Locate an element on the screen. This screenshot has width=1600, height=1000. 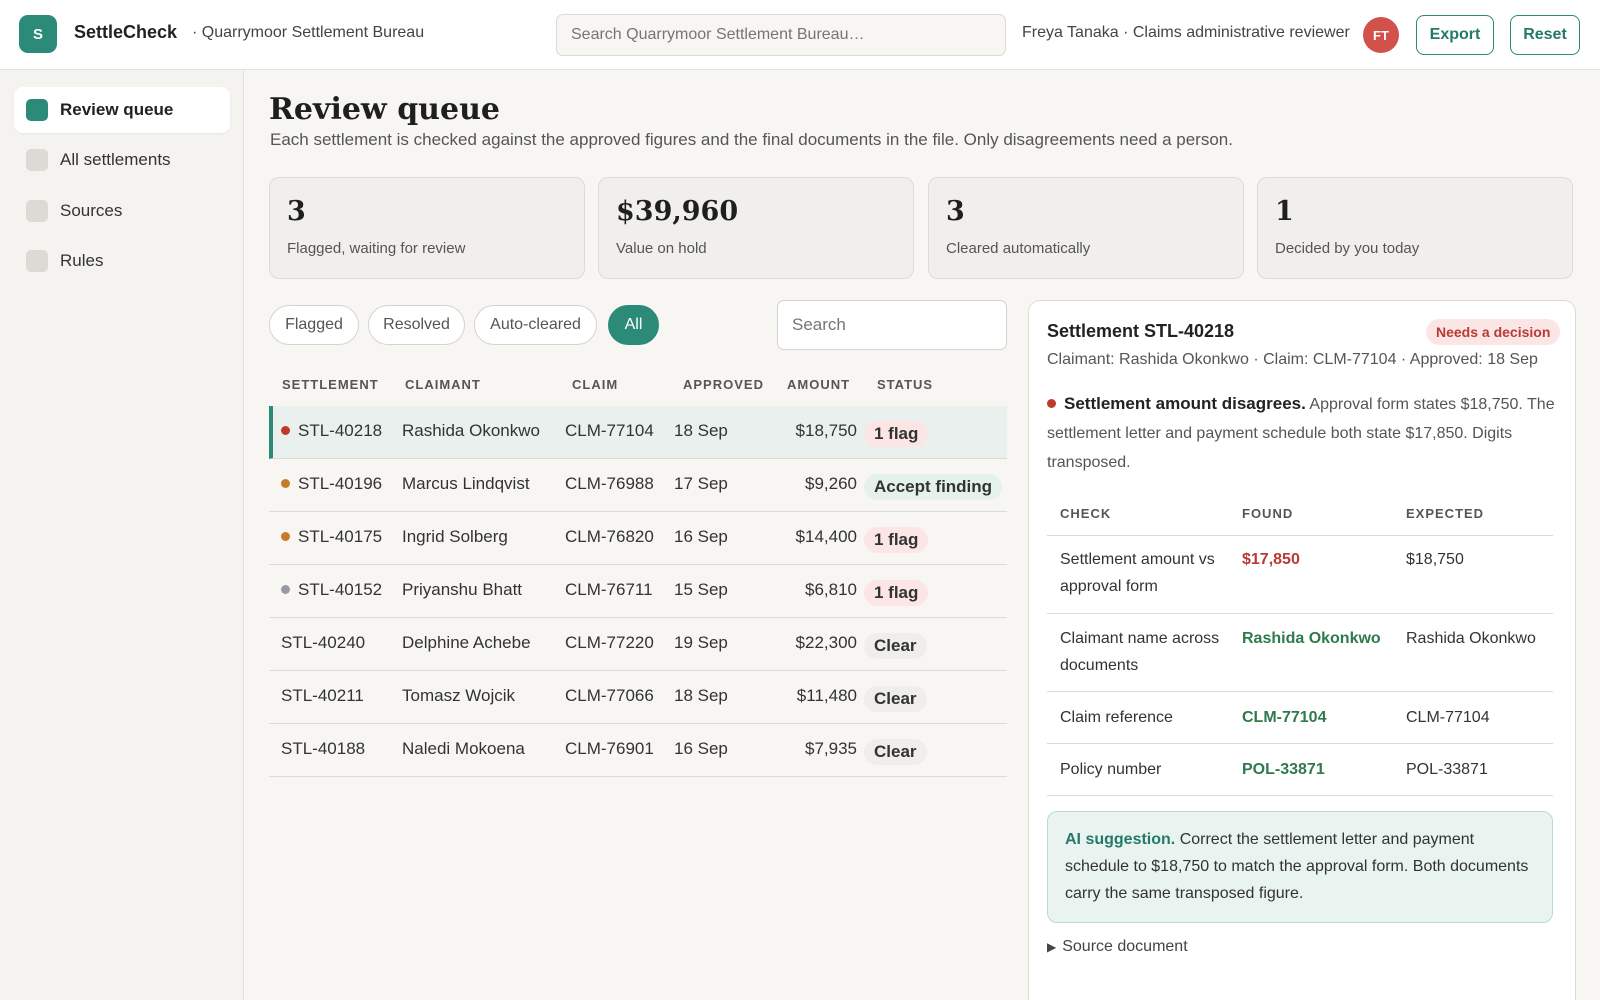
col-header-claimant: CLAIMANT is located at coordinates (443, 384).